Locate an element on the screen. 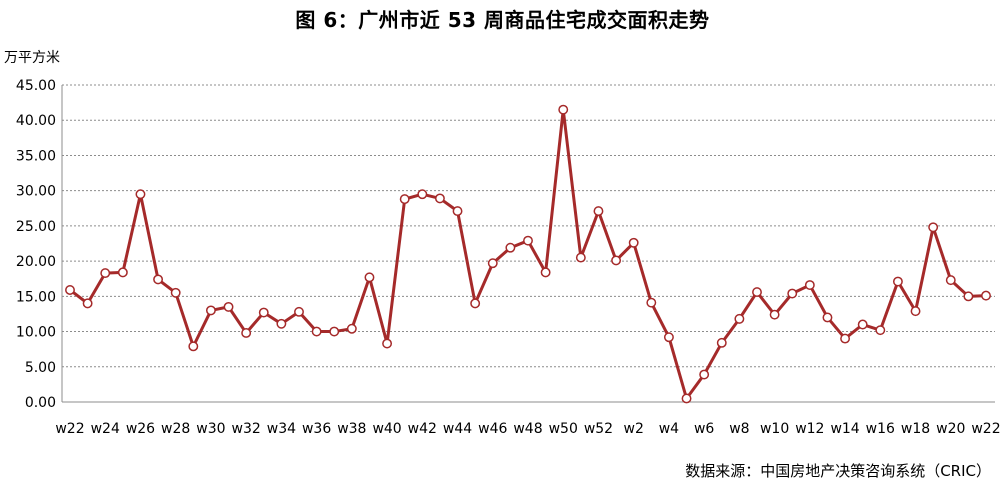 The image size is (1005, 489). y-tick-label: 40.00 is located at coordinates (36, 121).